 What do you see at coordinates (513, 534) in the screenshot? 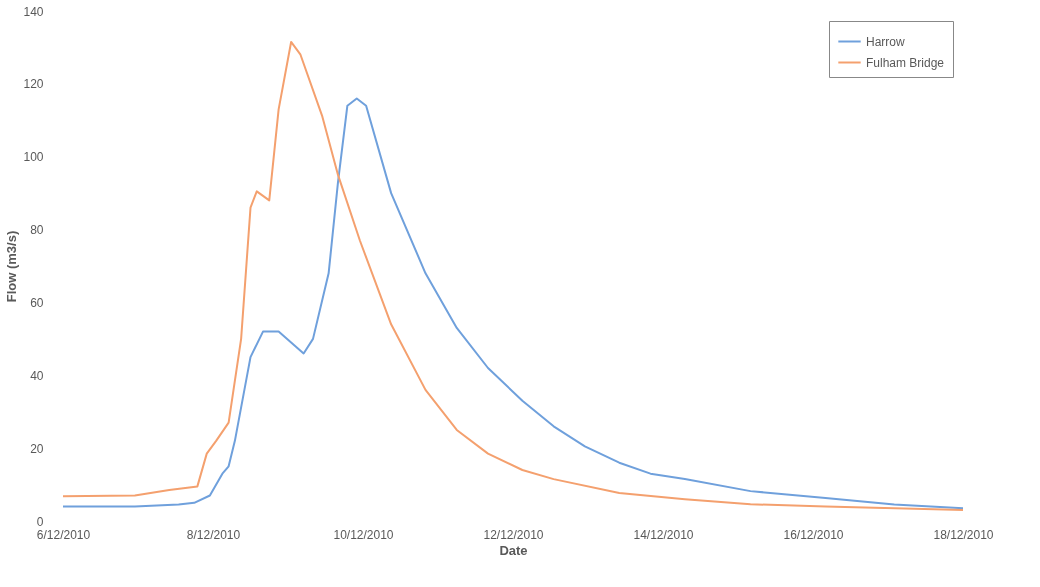
I see `x-tick-label: 12/12/2010` at bounding box center [513, 534].